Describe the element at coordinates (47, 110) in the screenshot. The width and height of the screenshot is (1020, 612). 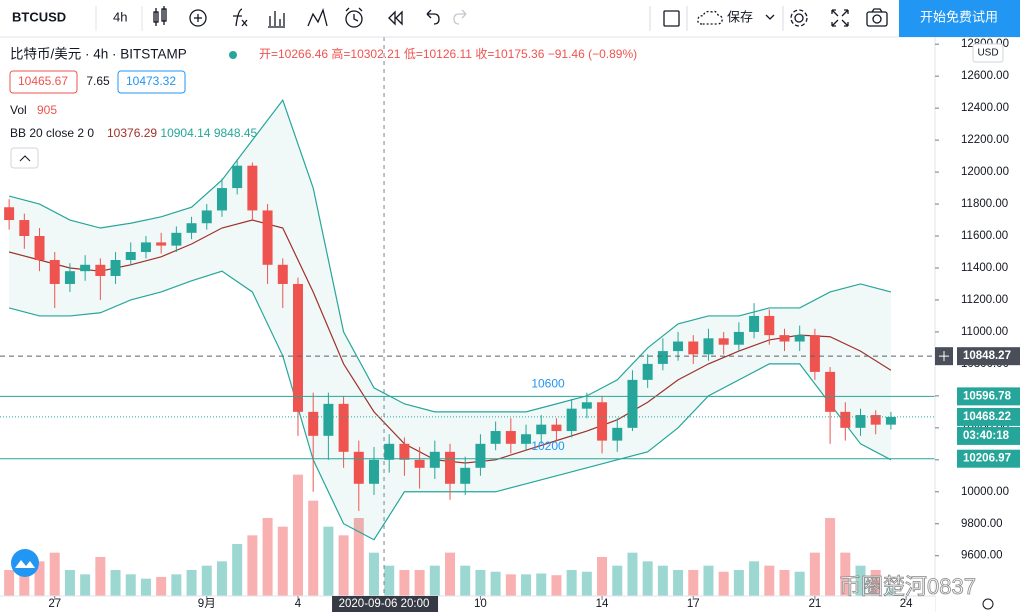
I see `vol-value: 905` at that location.